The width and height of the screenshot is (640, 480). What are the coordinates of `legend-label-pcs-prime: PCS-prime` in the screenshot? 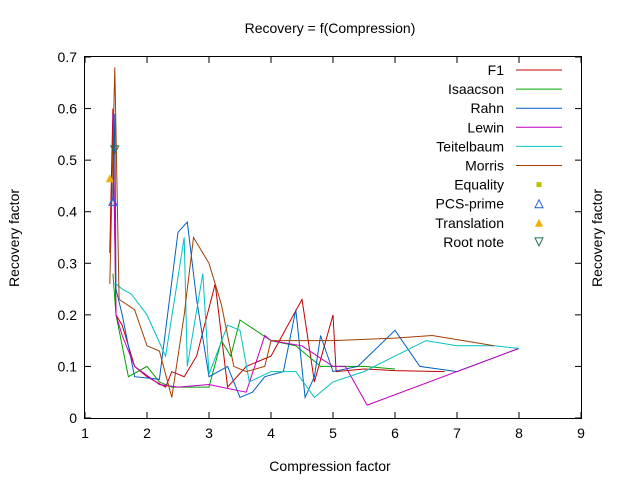 It's located at (470, 204).